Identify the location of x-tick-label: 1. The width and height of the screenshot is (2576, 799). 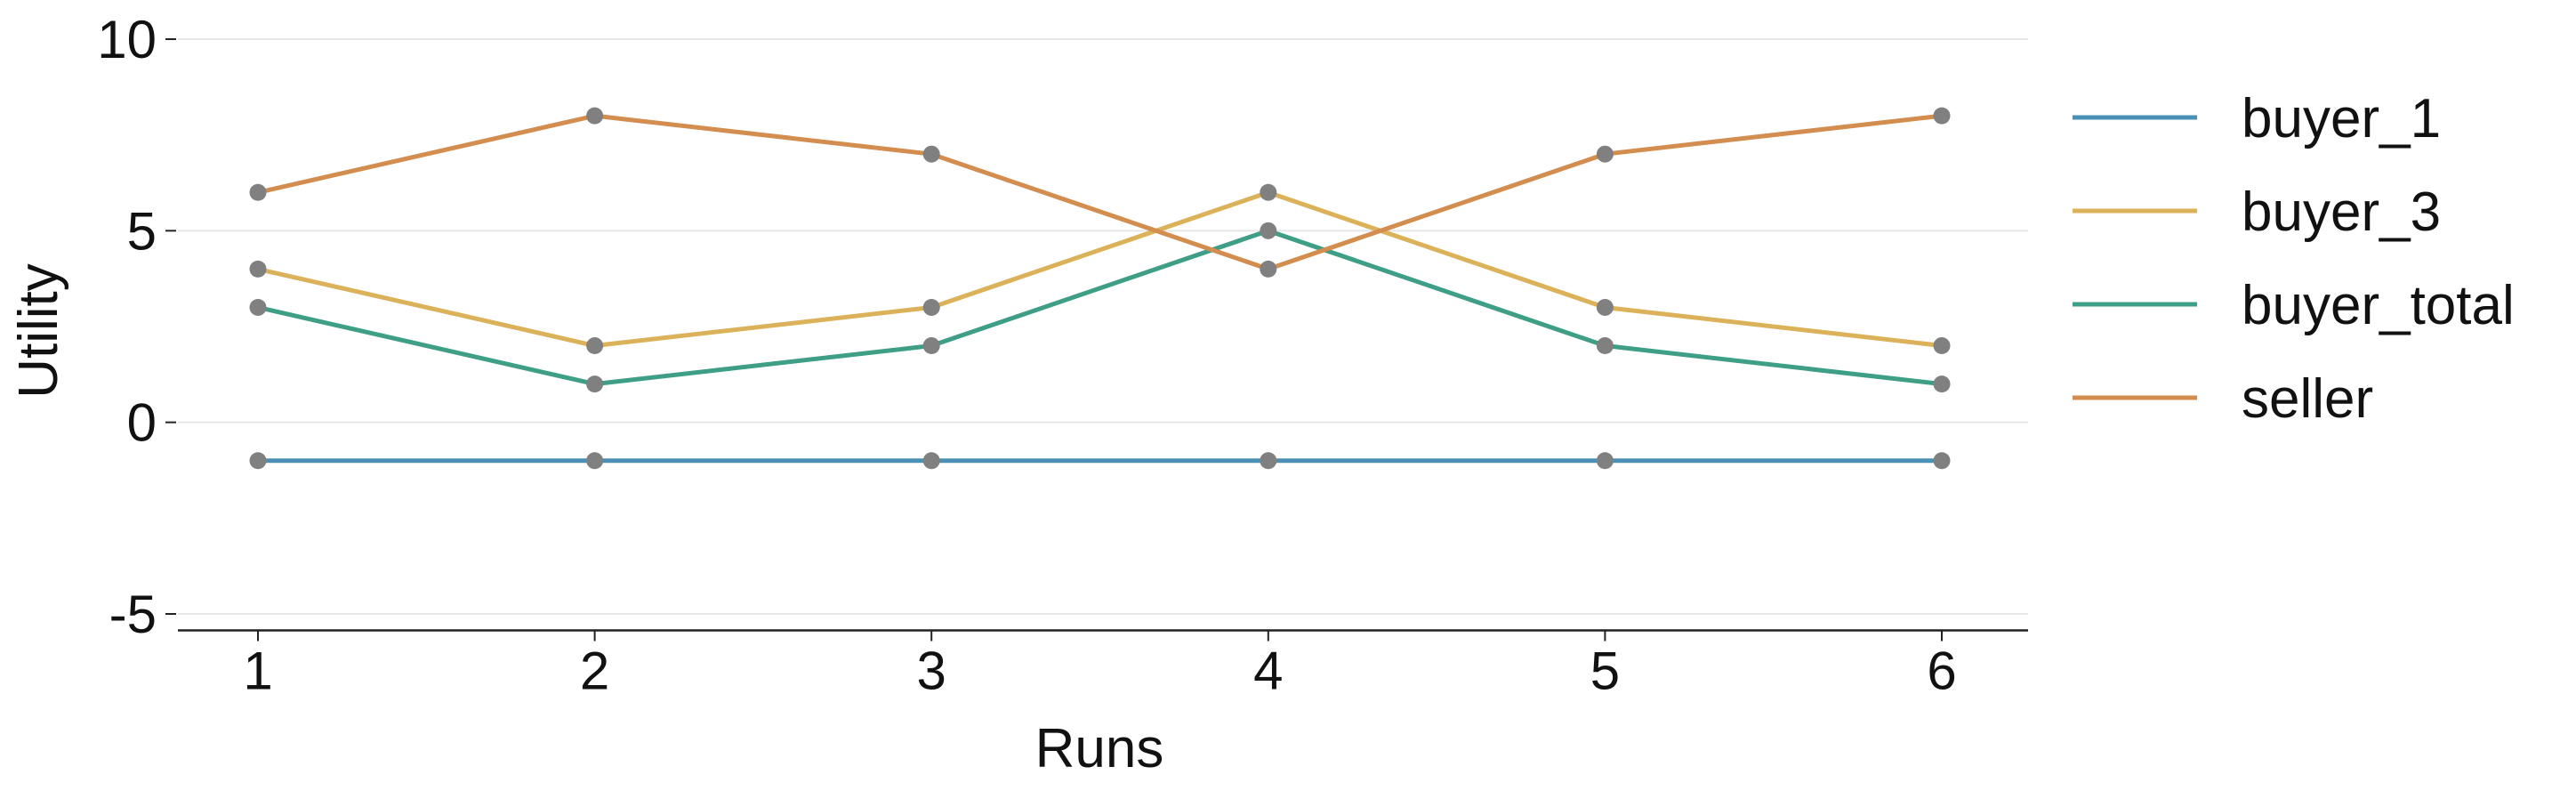
(257, 671).